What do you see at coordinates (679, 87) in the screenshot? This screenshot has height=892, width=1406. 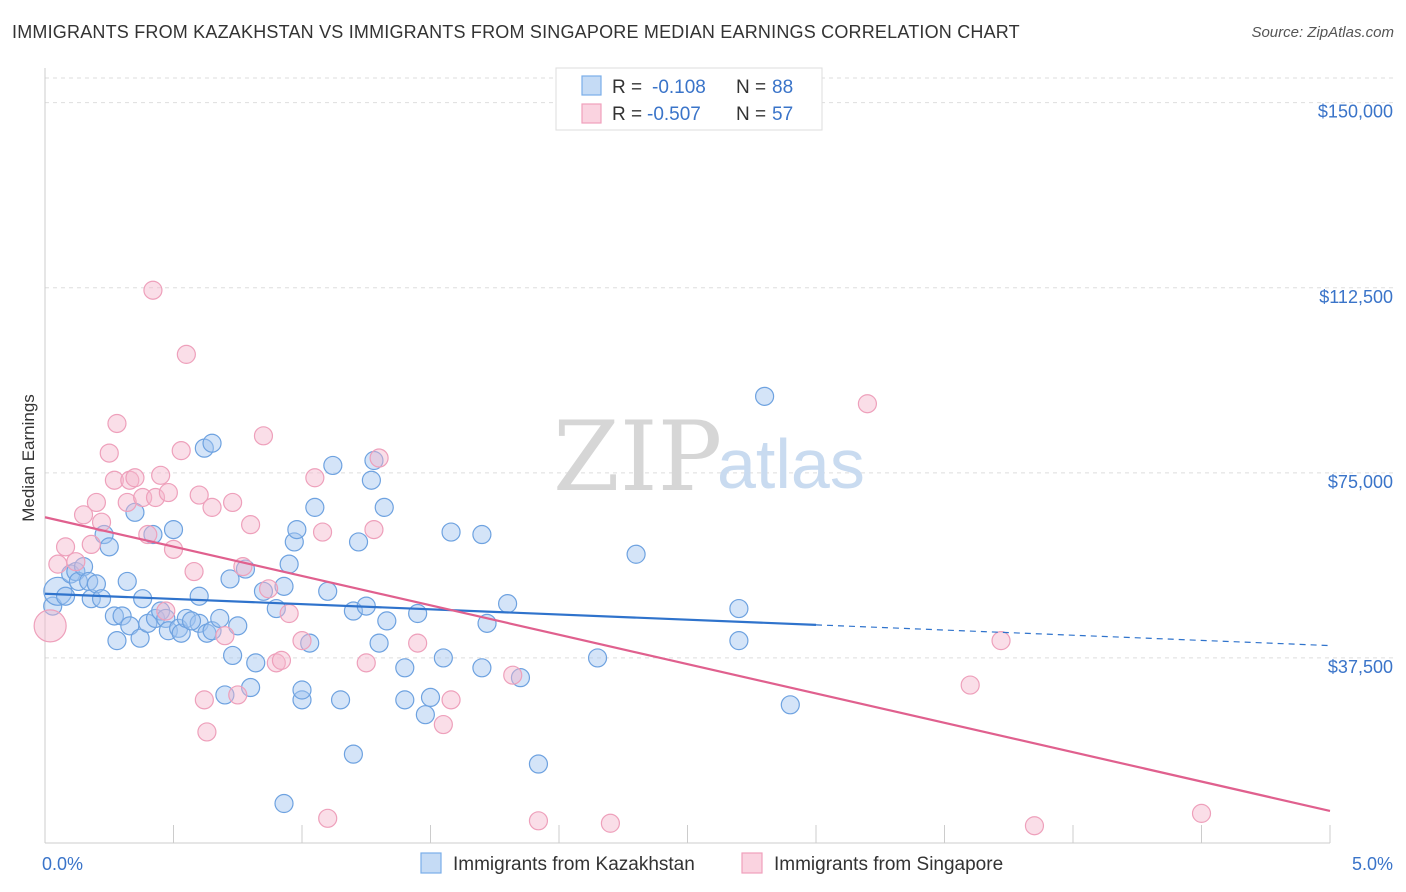 I see `legend-r-value-1: -0.108` at bounding box center [679, 87].